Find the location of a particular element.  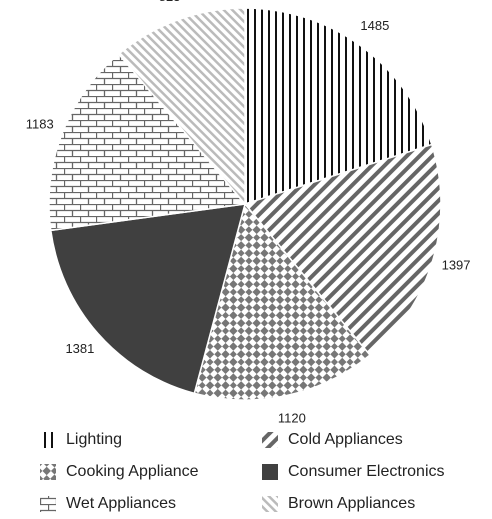

legend-label: Brown Appliances is located at coordinates (351, 503).